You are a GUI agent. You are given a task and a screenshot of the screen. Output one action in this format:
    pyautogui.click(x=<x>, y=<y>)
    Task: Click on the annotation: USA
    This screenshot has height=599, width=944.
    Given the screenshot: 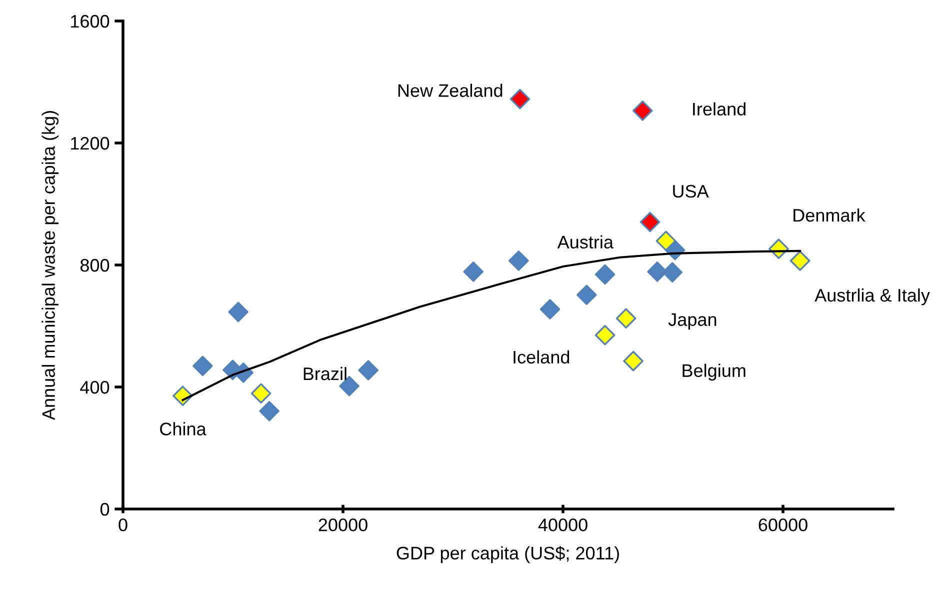 What is the action you would take?
    pyautogui.click(x=691, y=191)
    